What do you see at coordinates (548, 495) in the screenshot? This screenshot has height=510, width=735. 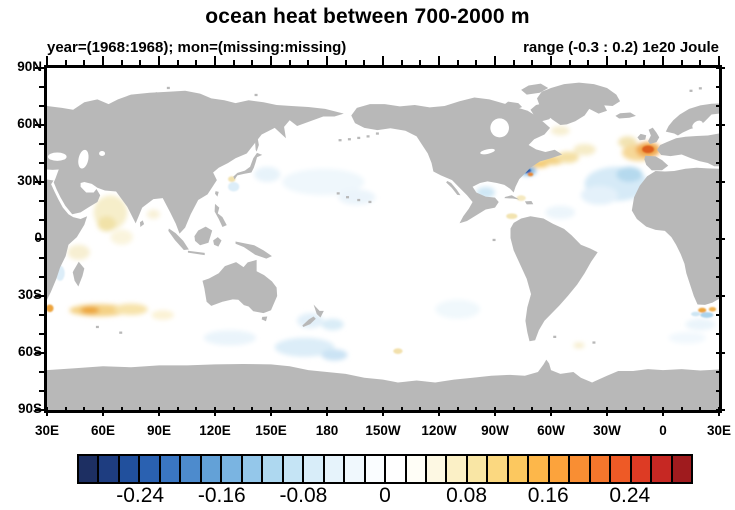 I see `colorbar-label: 0.16` at bounding box center [548, 495].